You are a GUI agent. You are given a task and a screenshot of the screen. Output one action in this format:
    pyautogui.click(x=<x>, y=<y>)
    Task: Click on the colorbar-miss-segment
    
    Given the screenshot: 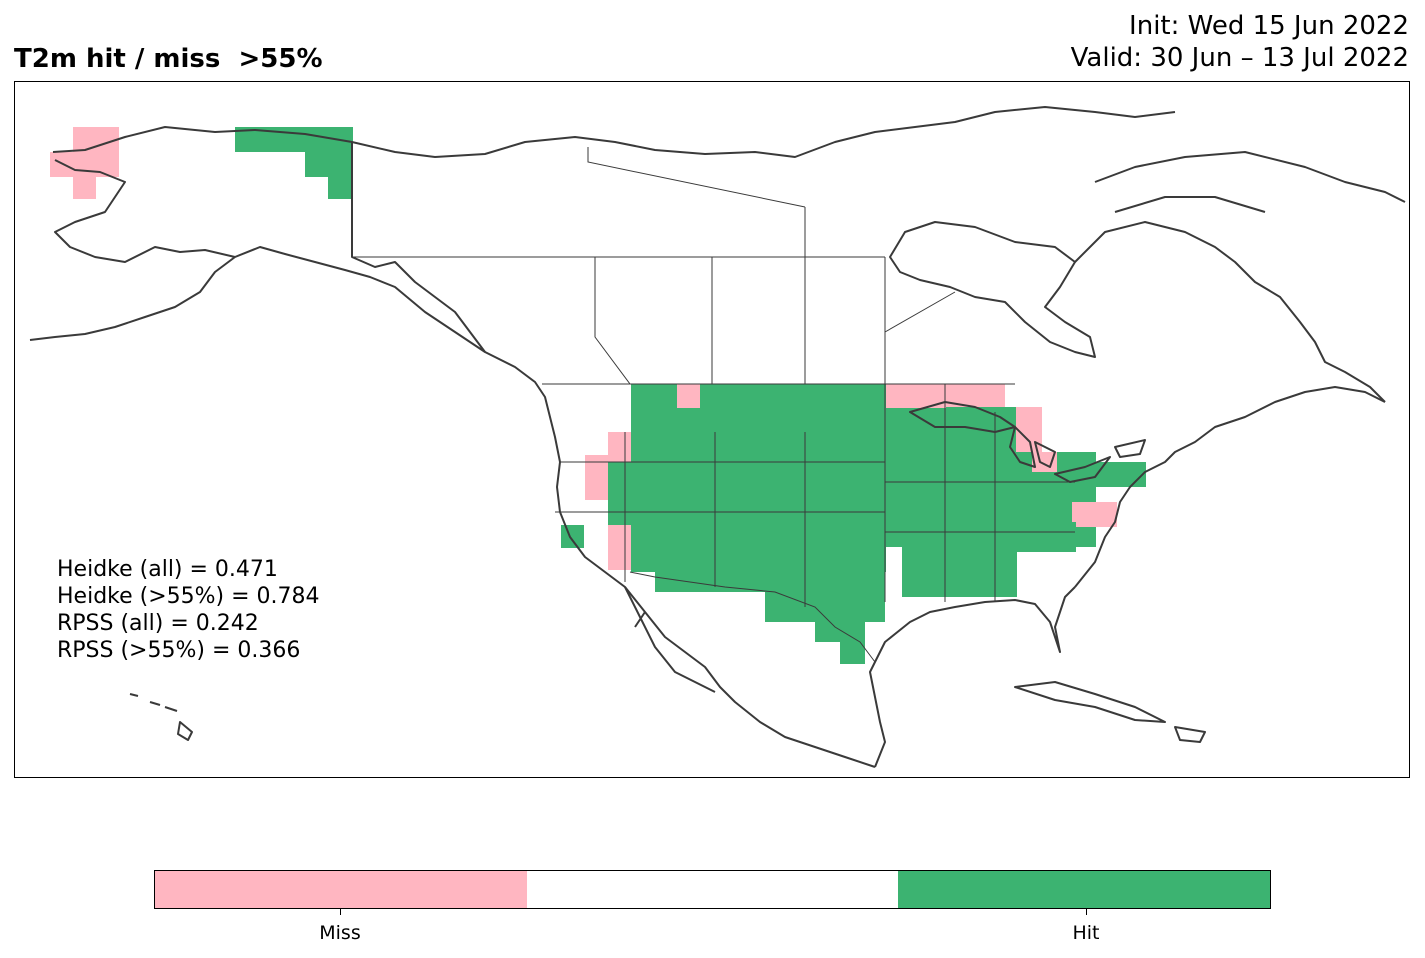 What is the action you would take?
    pyautogui.click(x=341, y=889)
    